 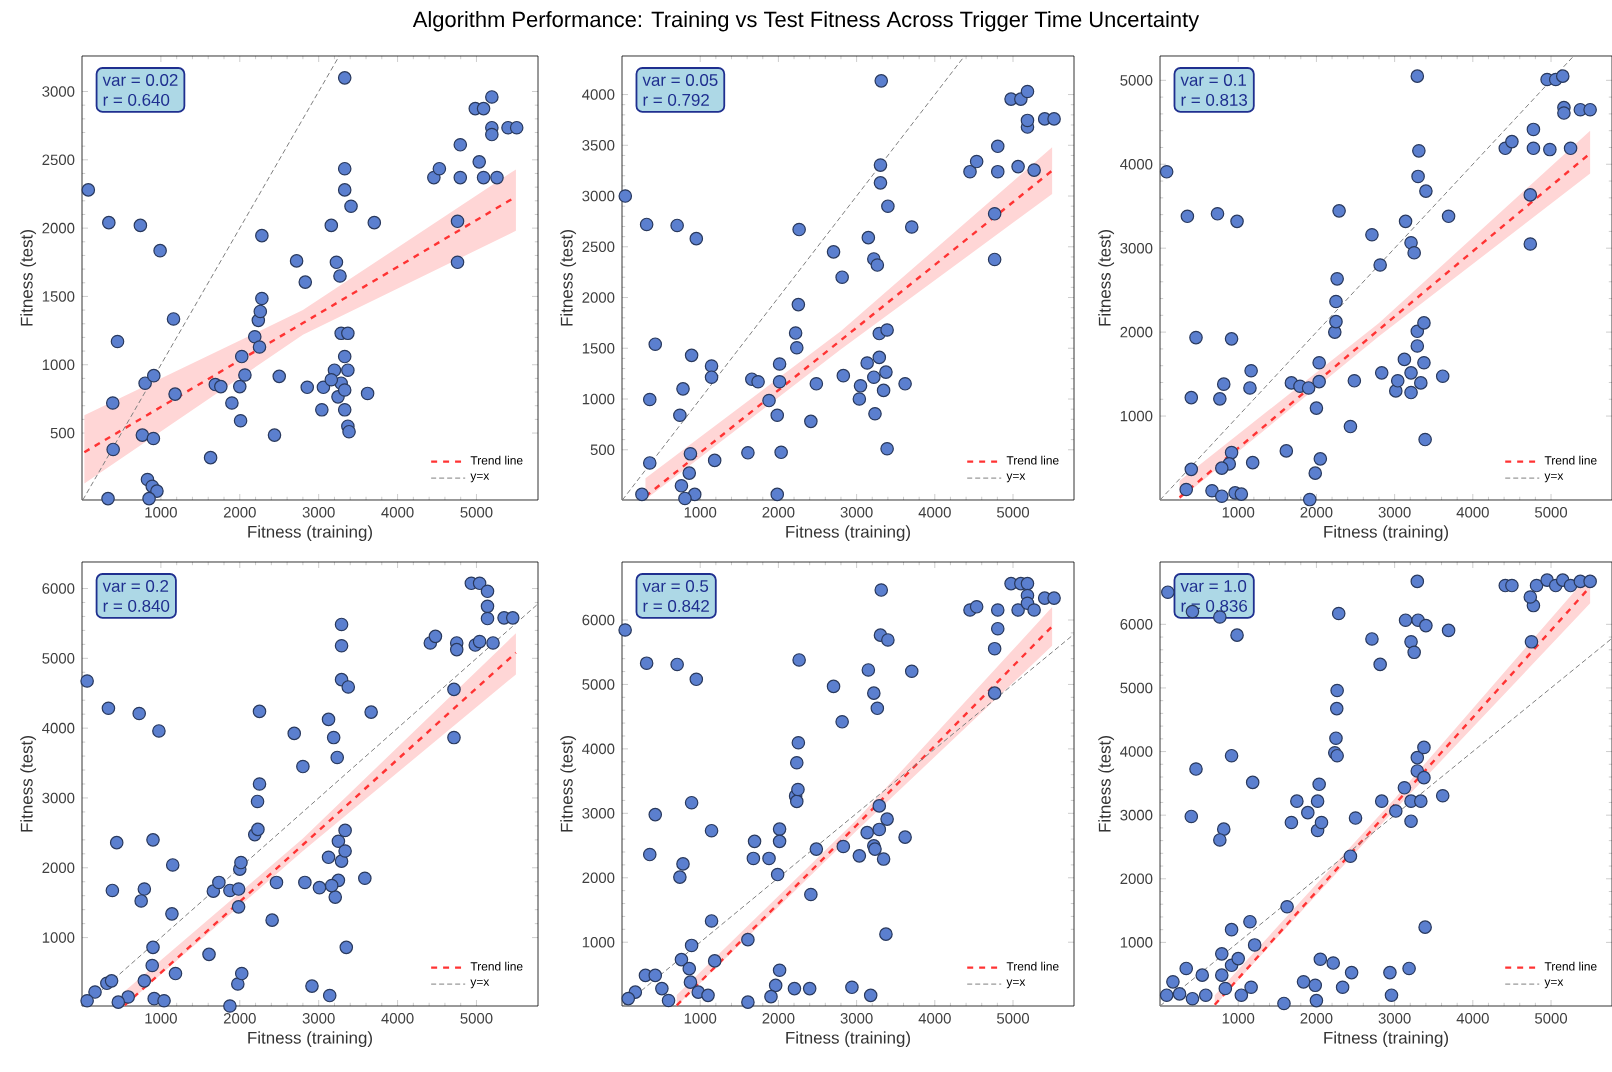 What do you see at coordinates (675, 586) in the screenshot?
I see `annotation: var = 0.5` at bounding box center [675, 586].